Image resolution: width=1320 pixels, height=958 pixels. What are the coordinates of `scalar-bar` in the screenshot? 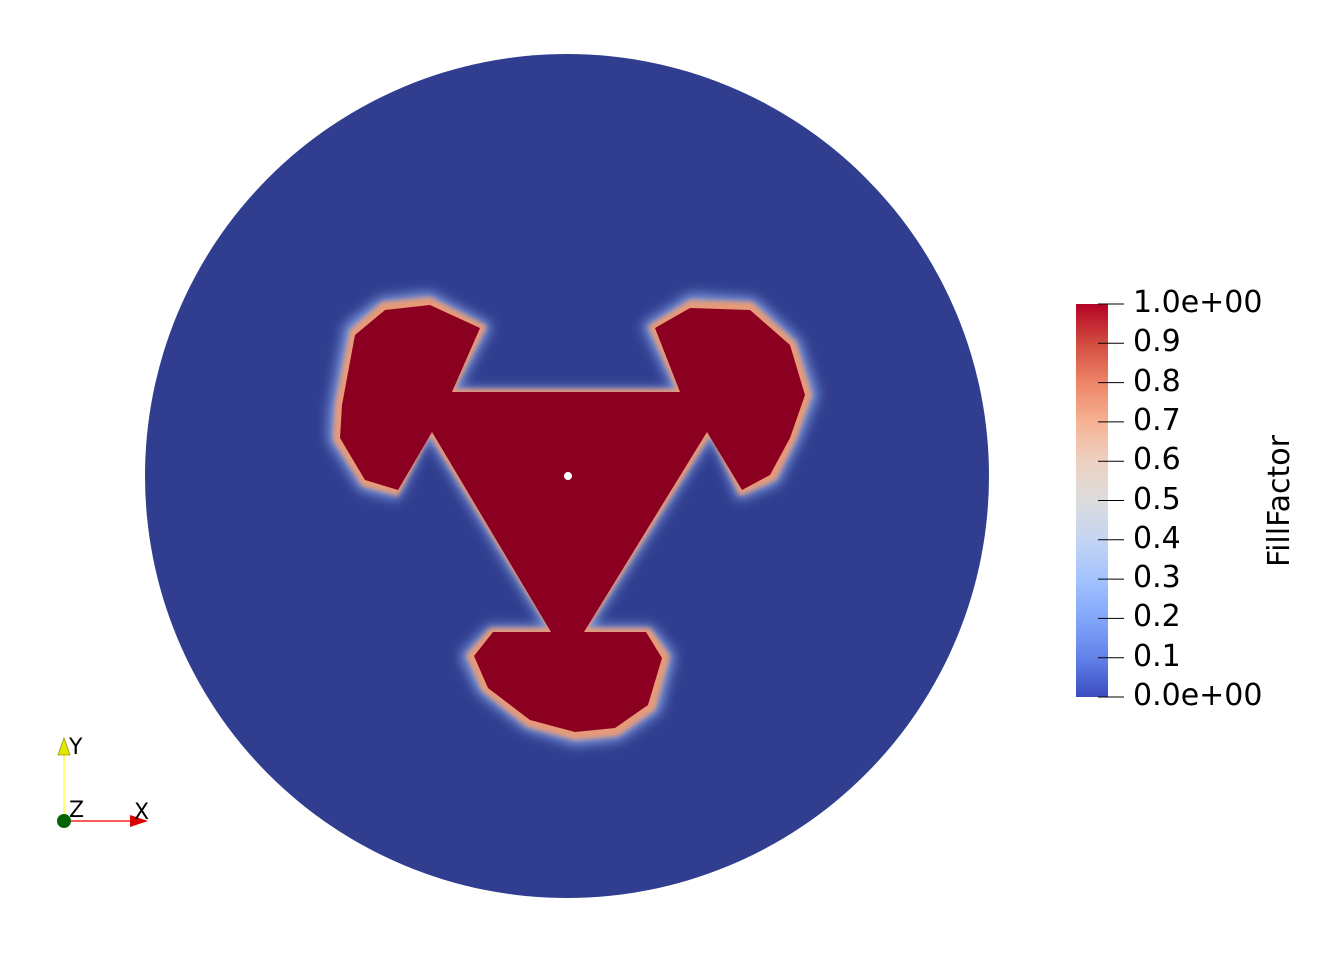 It's located at (1100, 500).